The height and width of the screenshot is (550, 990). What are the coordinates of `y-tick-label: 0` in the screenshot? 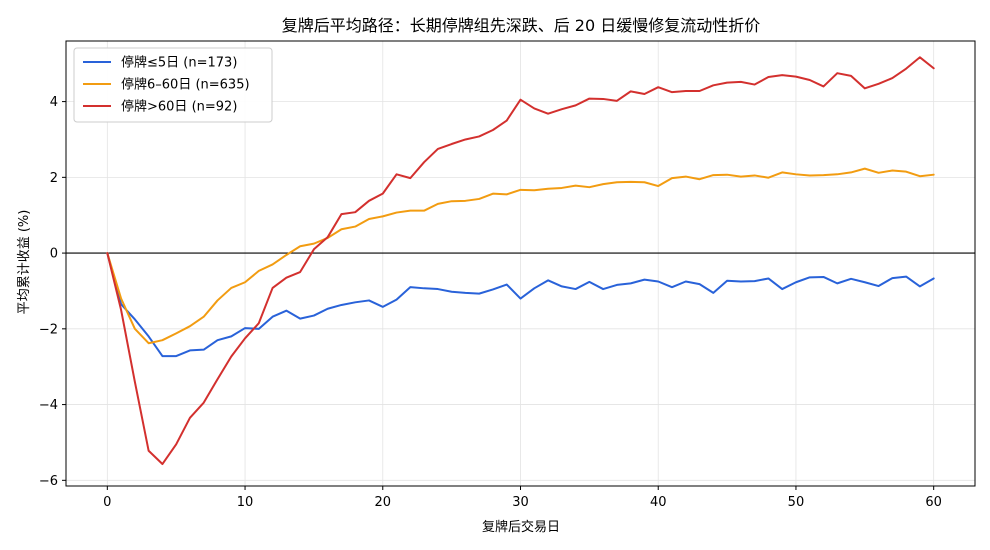 It's located at (54, 254).